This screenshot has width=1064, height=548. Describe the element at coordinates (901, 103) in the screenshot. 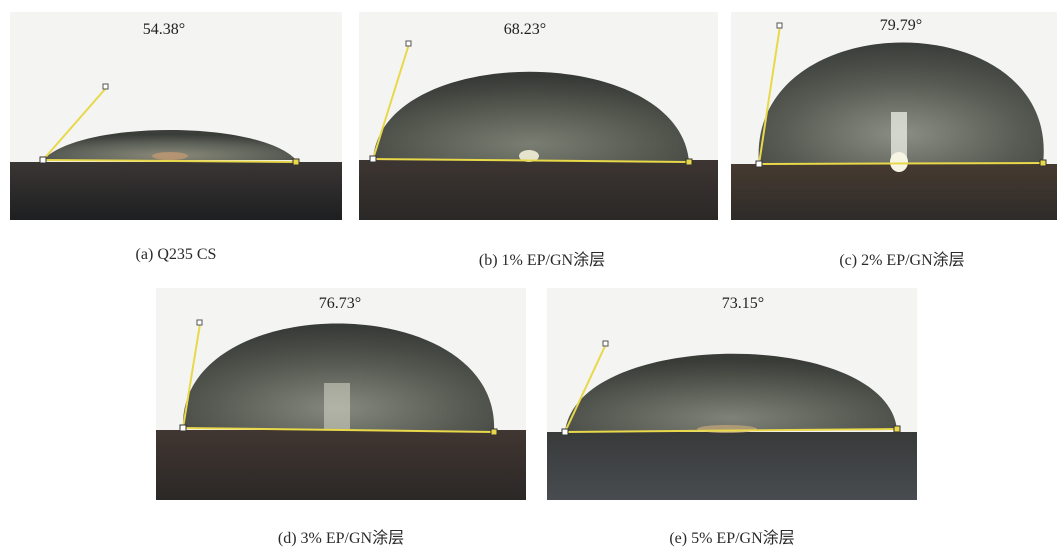

I see `droplet-c` at that location.